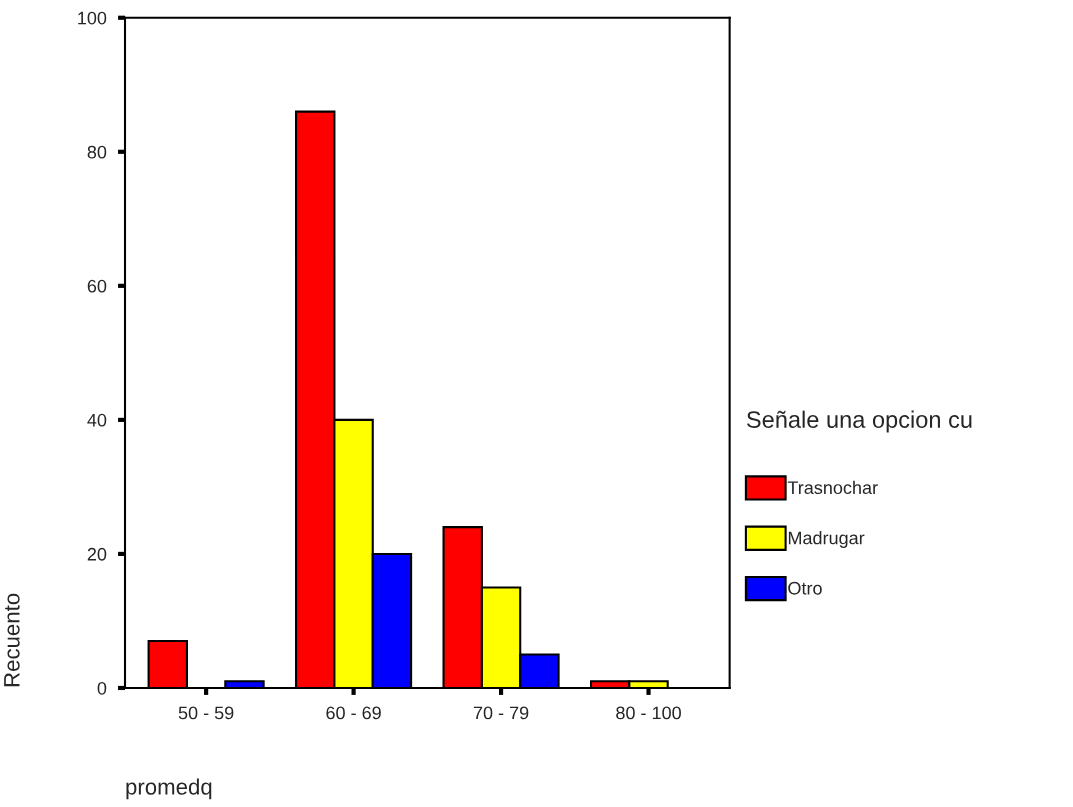  Describe the element at coordinates (12, 640) in the screenshot. I see `y-axis-title: Recuento` at that location.